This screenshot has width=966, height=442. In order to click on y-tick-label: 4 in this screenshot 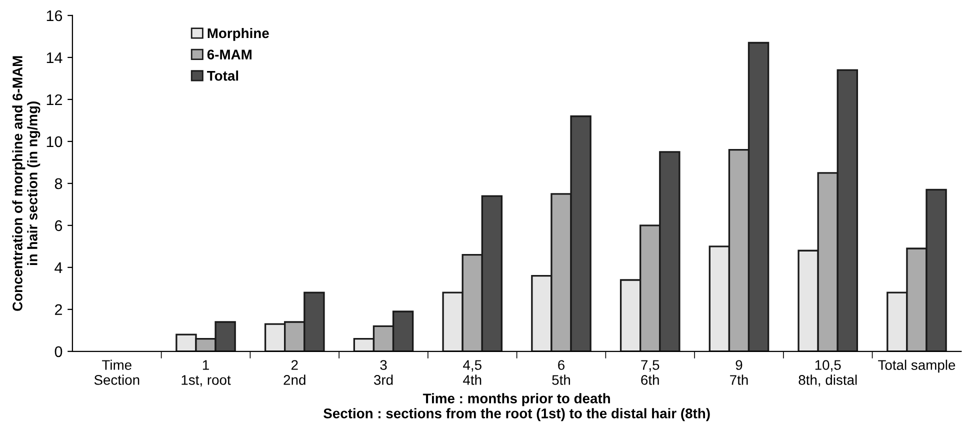, I will do `click(58, 267)`.